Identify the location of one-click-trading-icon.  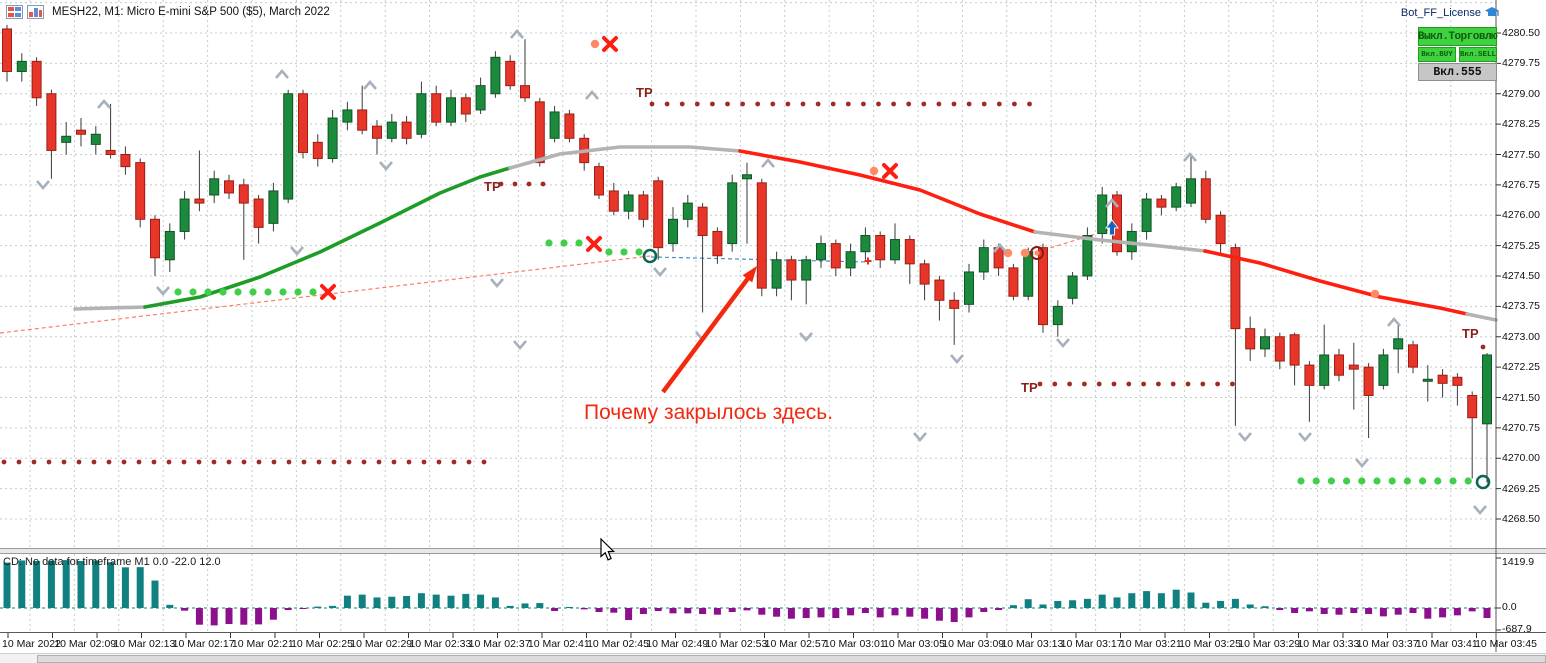
(14, 12).